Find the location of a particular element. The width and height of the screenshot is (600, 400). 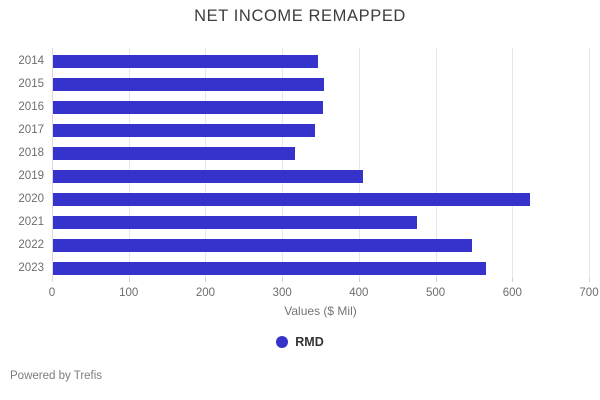

legend-circle-icon is located at coordinates (282, 342).